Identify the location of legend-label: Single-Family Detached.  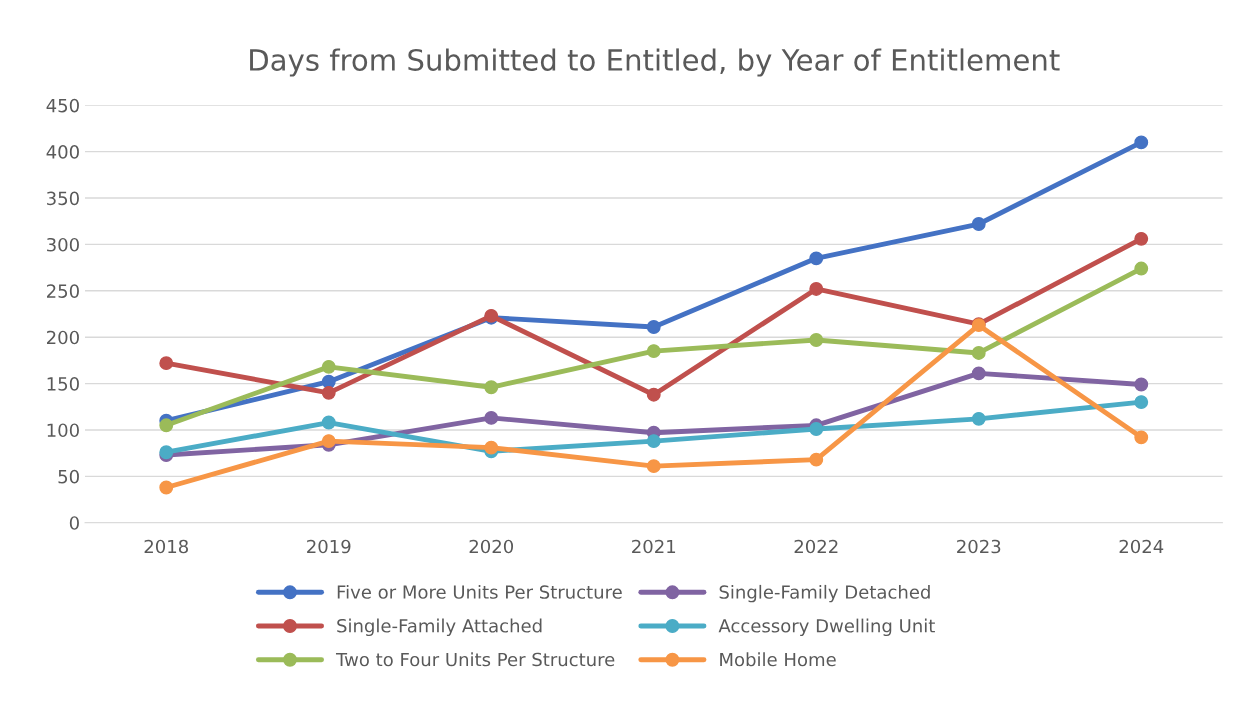
(824, 593).